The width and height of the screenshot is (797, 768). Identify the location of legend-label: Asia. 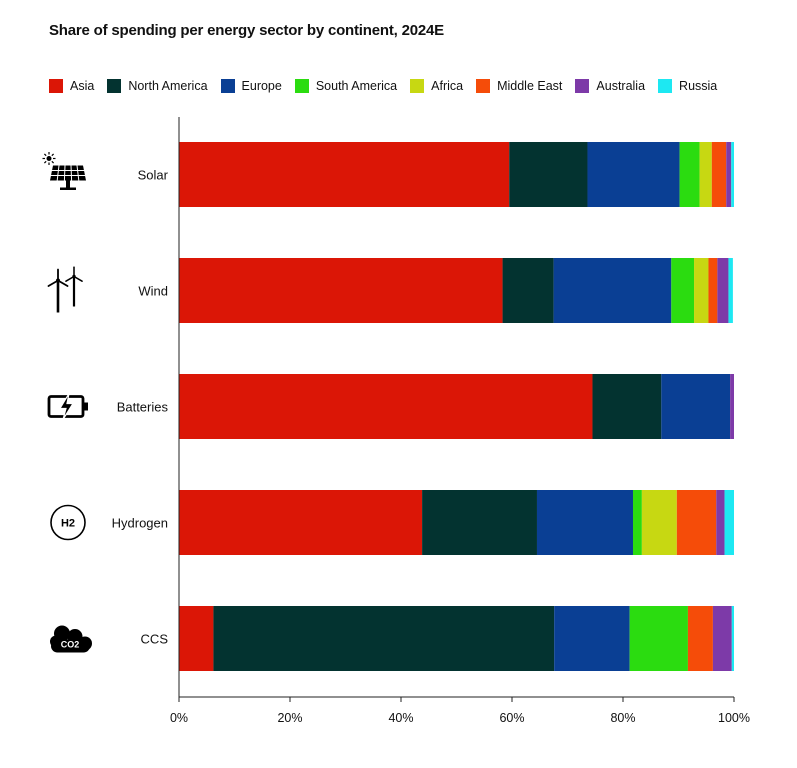
(82, 86).